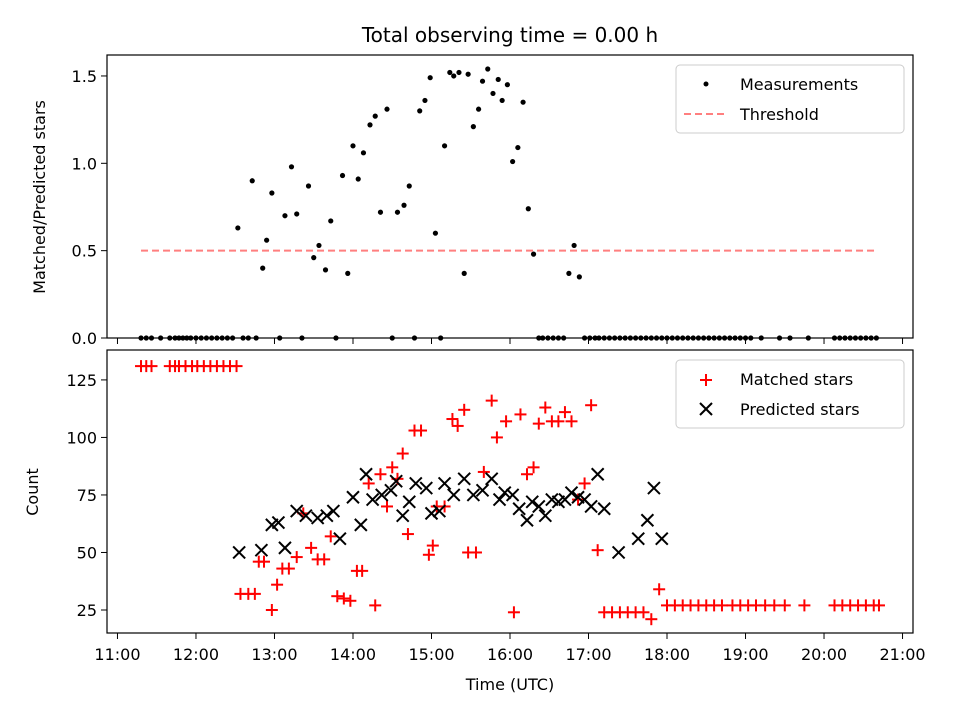 The height and width of the screenshot is (724, 960). What do you see at coordinates (39, 197) in the screenshot?
I see `top-y-axis-label: Matched/Predicted stars` at bounding box center [39, 197].